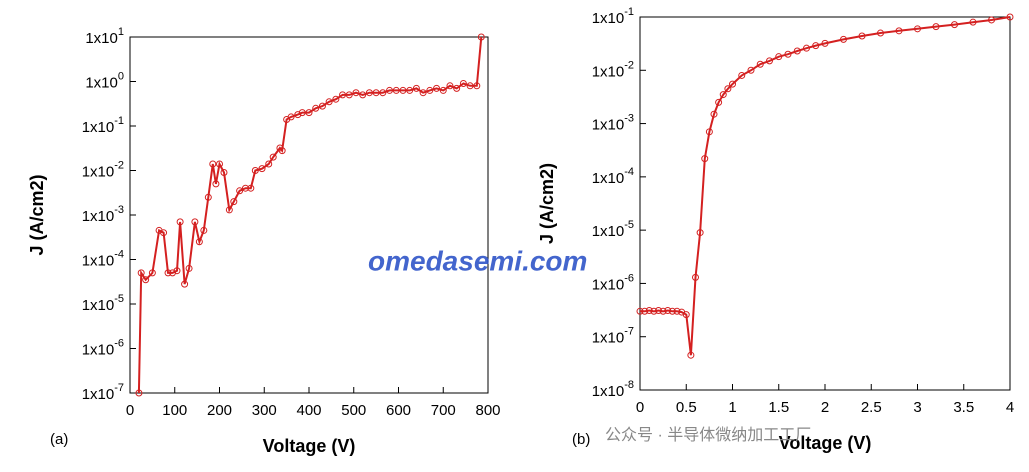 Image resolution: width=1029 pixels, height=472 pixels. I want to click on x-tick-label: 1.5, so click(778, 407).